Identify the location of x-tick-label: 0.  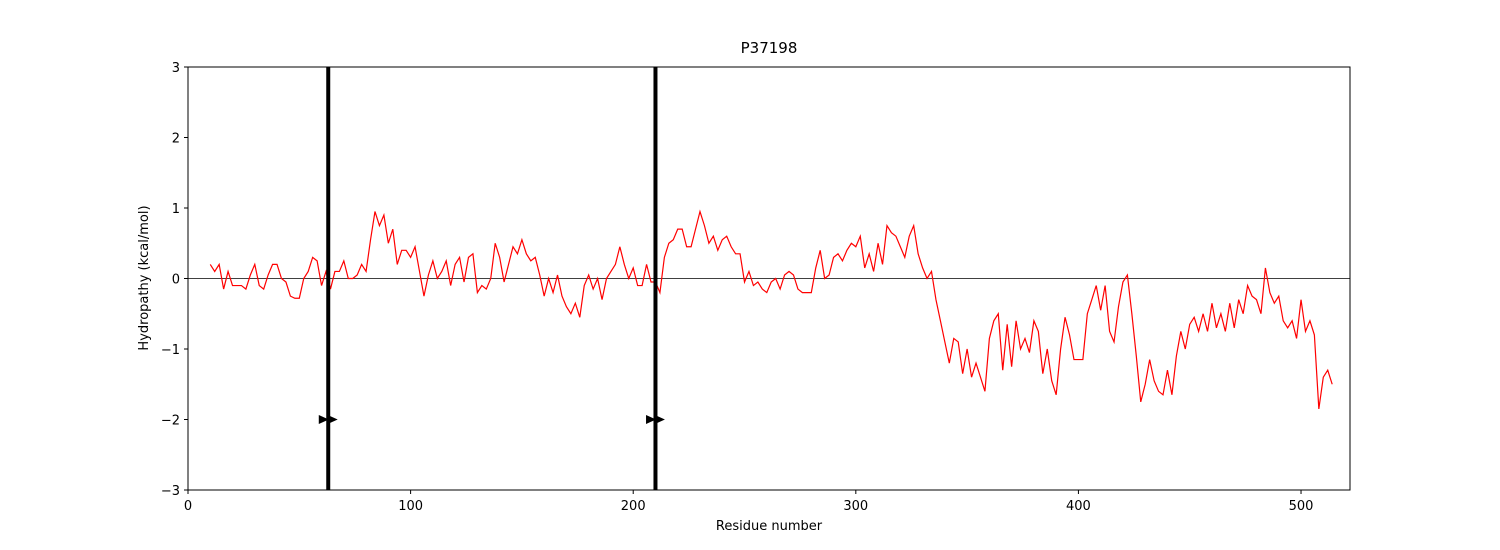
(188, 506).